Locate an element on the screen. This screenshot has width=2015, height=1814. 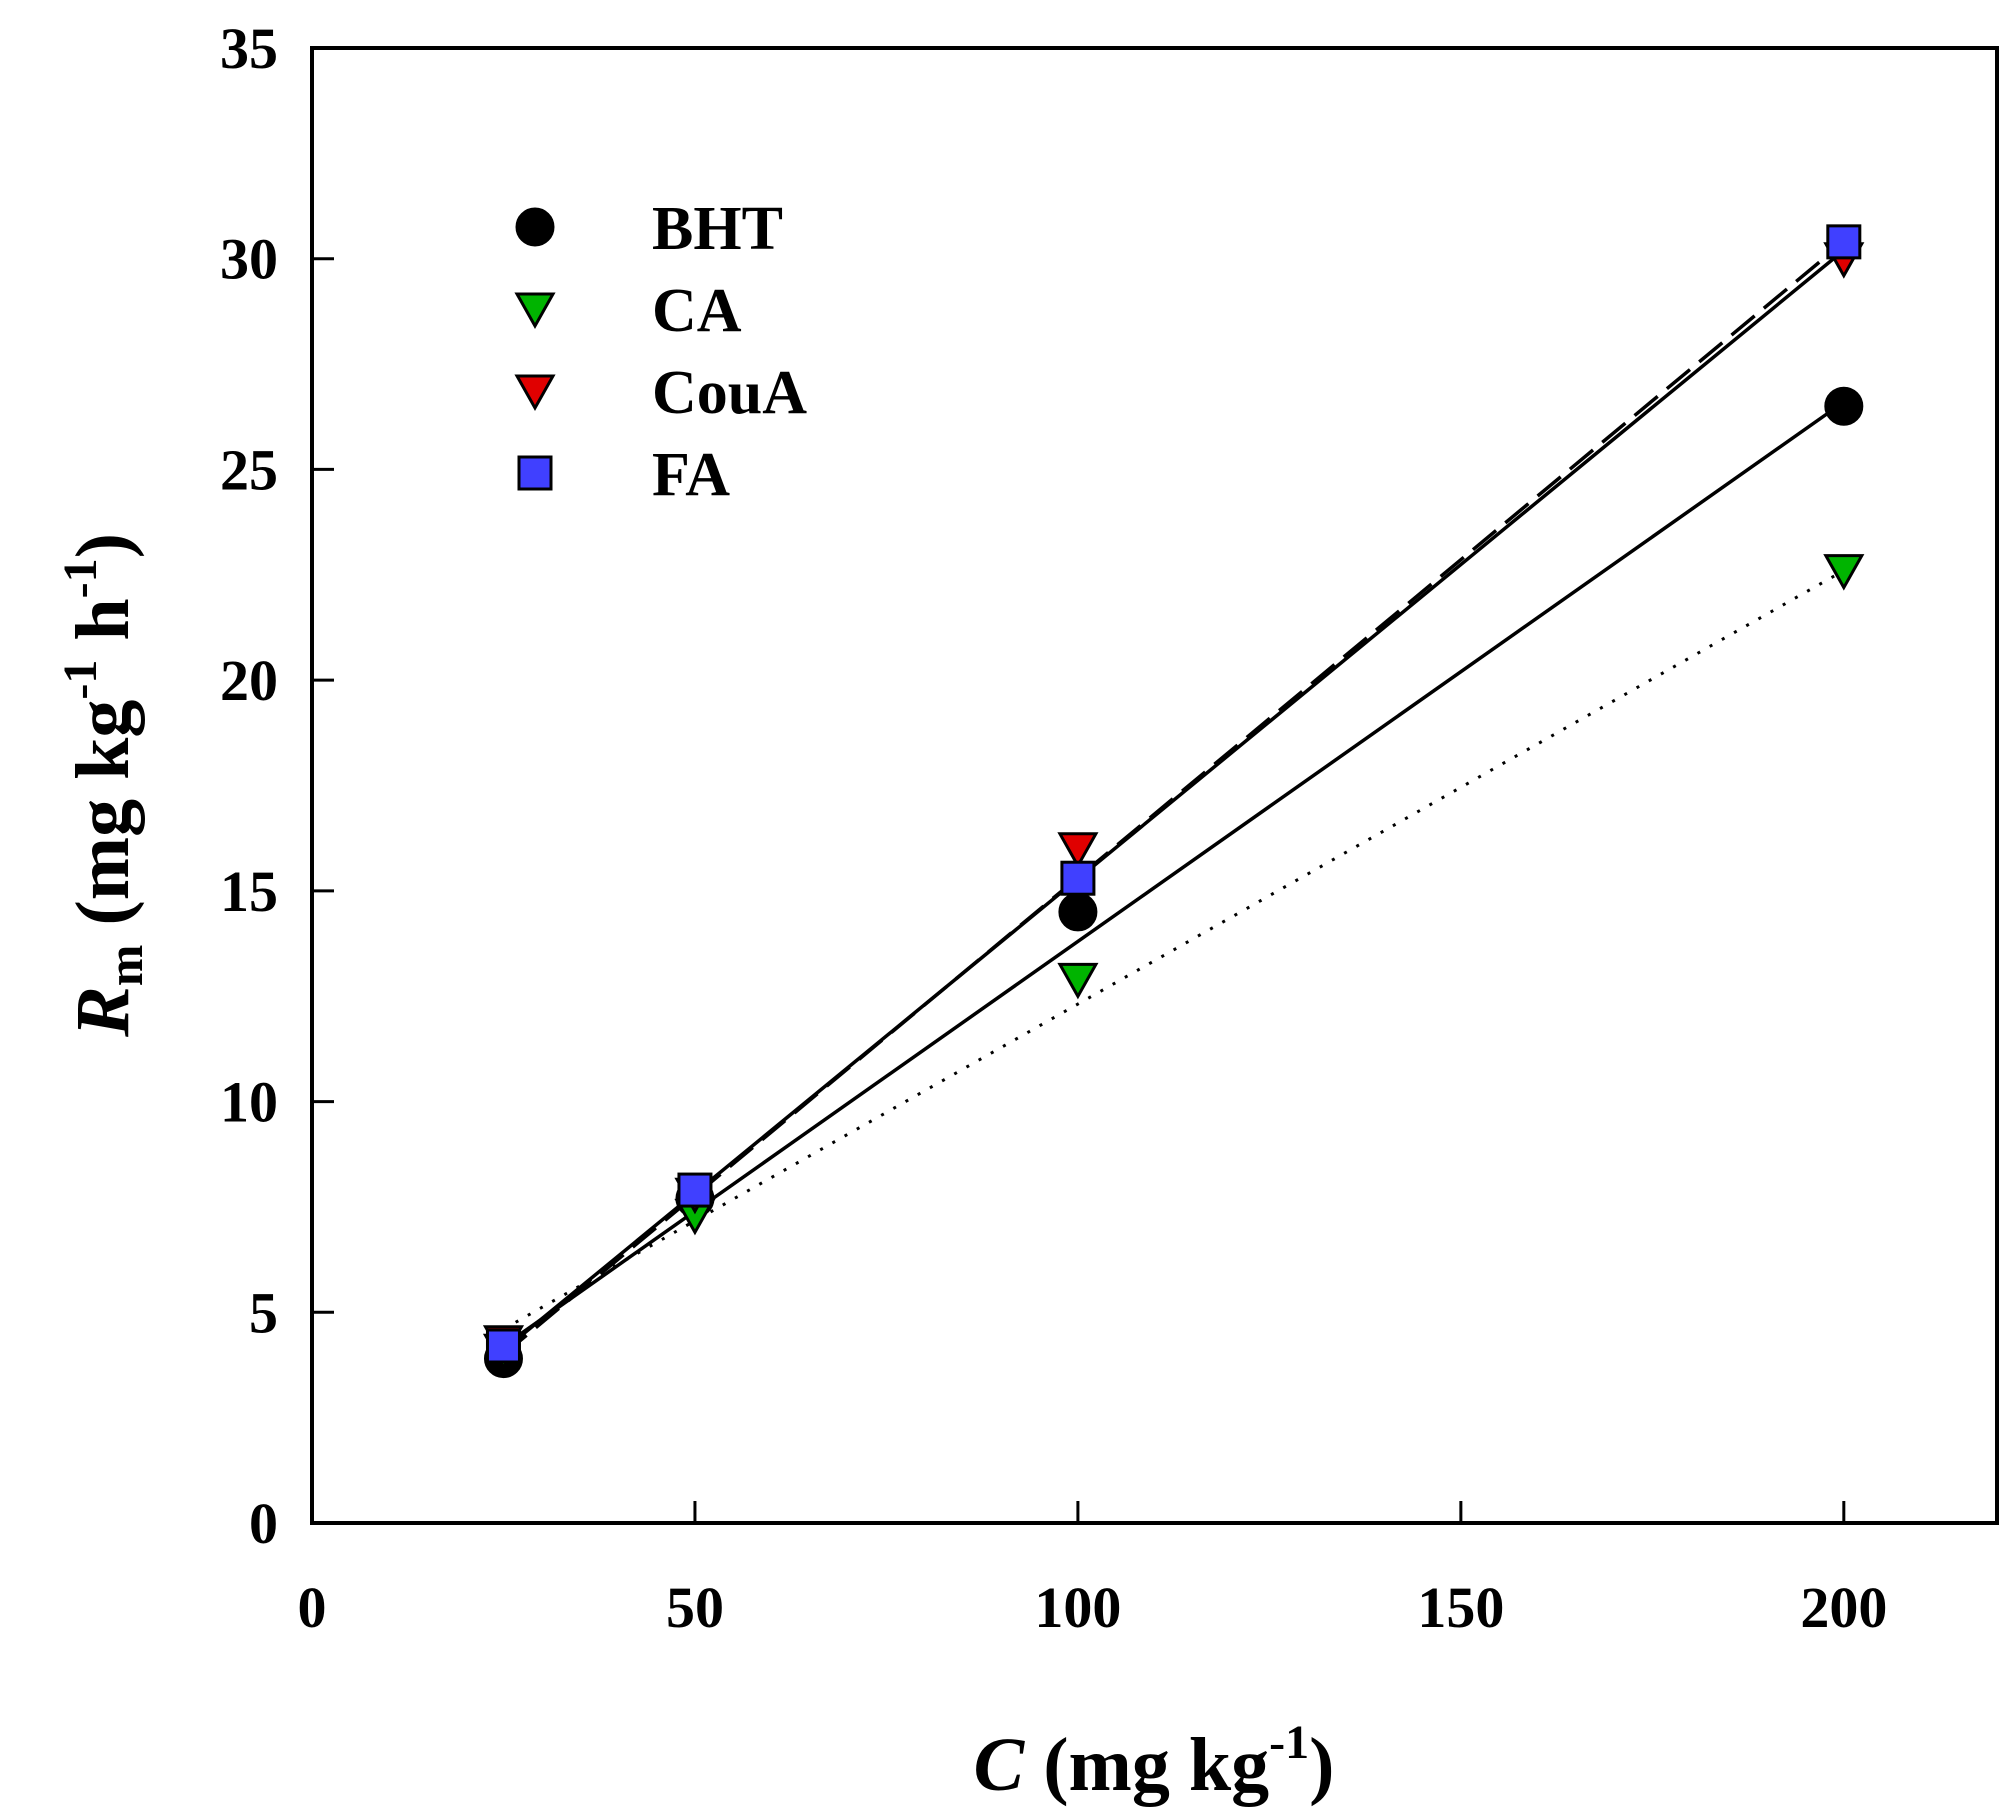
legend-marker-bht is located at coordinates (535, 227).